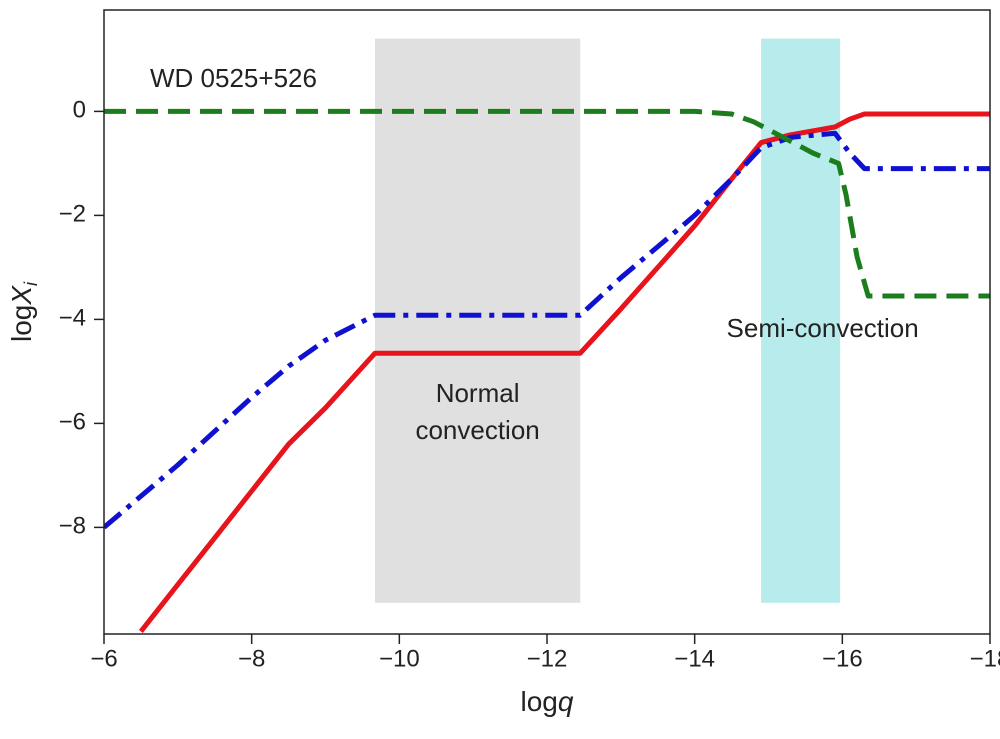 The width and height of the screenshot is (1000, 739). What do you see at coordinates (72, 422) in the screenshot?
I see `y-tick-label: −6` at bounding box center [72, 422].